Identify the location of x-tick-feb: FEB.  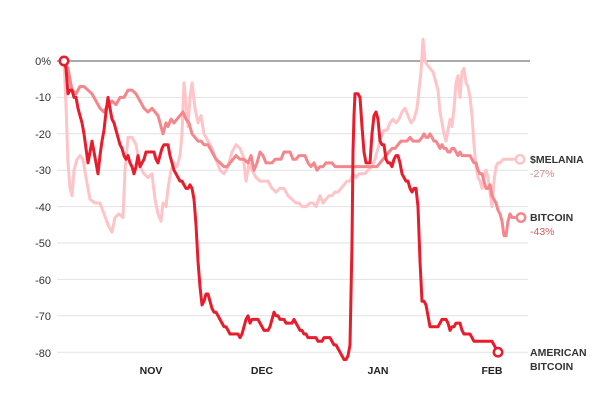
(492, 371).